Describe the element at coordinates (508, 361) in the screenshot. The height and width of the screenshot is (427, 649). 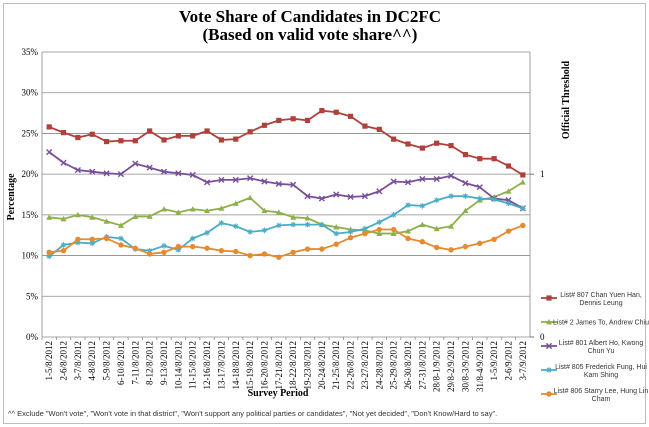
I see `x-tick-label: 2-6/9/2012` at that location.